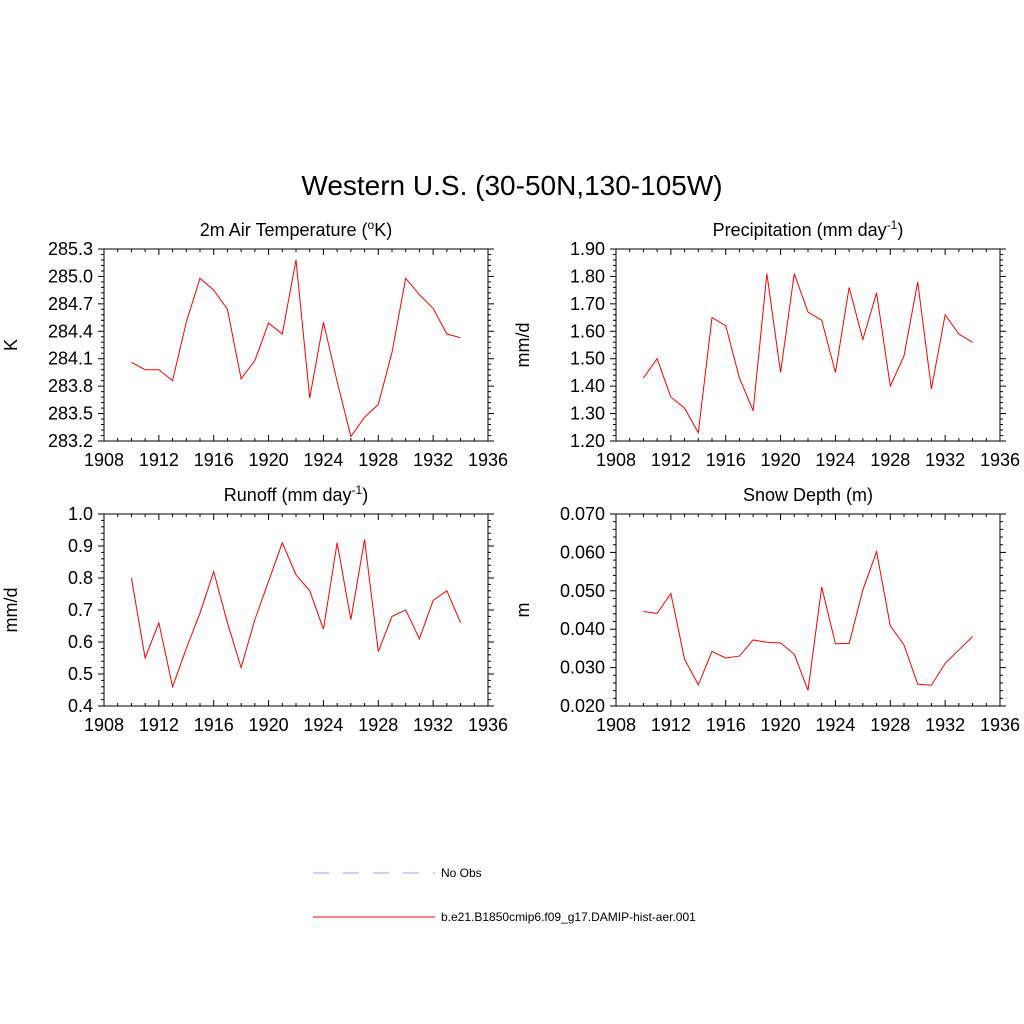 This screenshot has width=1024, height=1024. I want to click on y-tick-label: 285.0, so click(70, 276).